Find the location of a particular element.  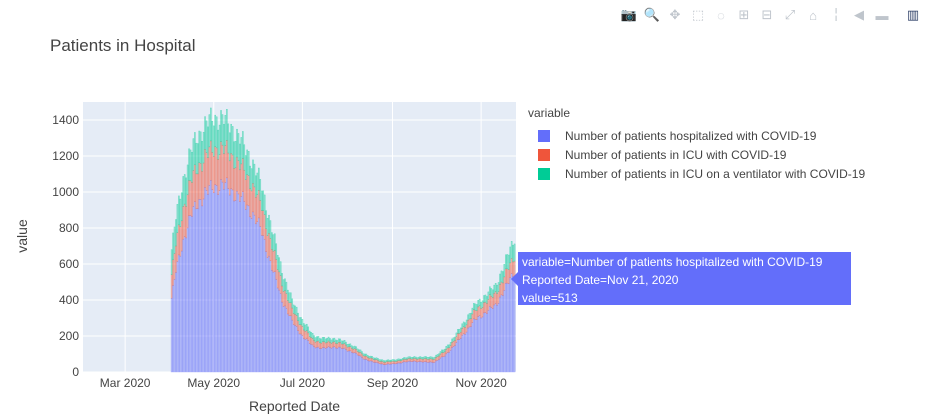

zoom-icon: 🔍 is located at coordinates (652, 14).